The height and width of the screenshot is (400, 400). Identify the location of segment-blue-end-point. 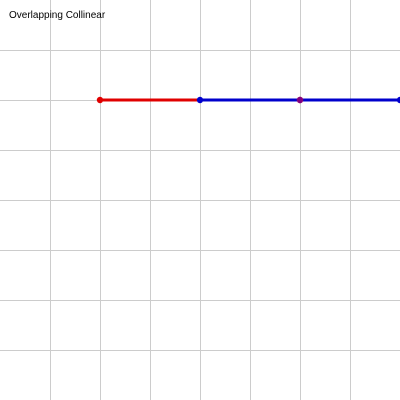
(398, 100).